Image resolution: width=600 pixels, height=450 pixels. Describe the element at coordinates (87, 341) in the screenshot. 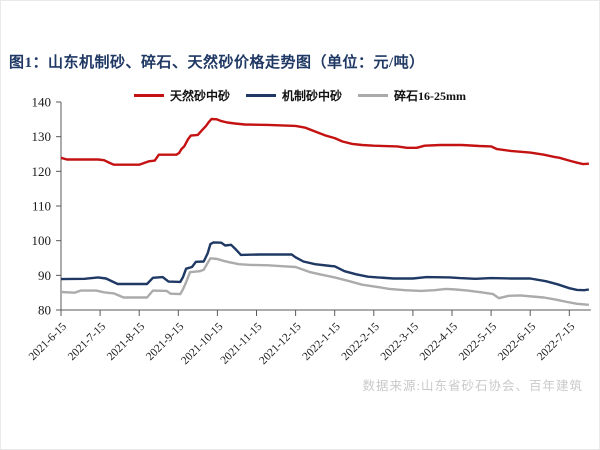

I see `x-tick-label: 2021-7-15` at that location.